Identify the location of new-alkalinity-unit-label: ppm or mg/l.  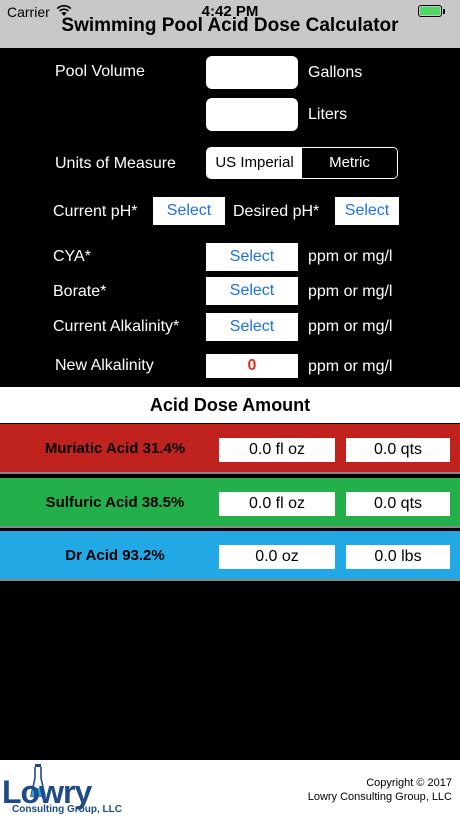
(350, 366).